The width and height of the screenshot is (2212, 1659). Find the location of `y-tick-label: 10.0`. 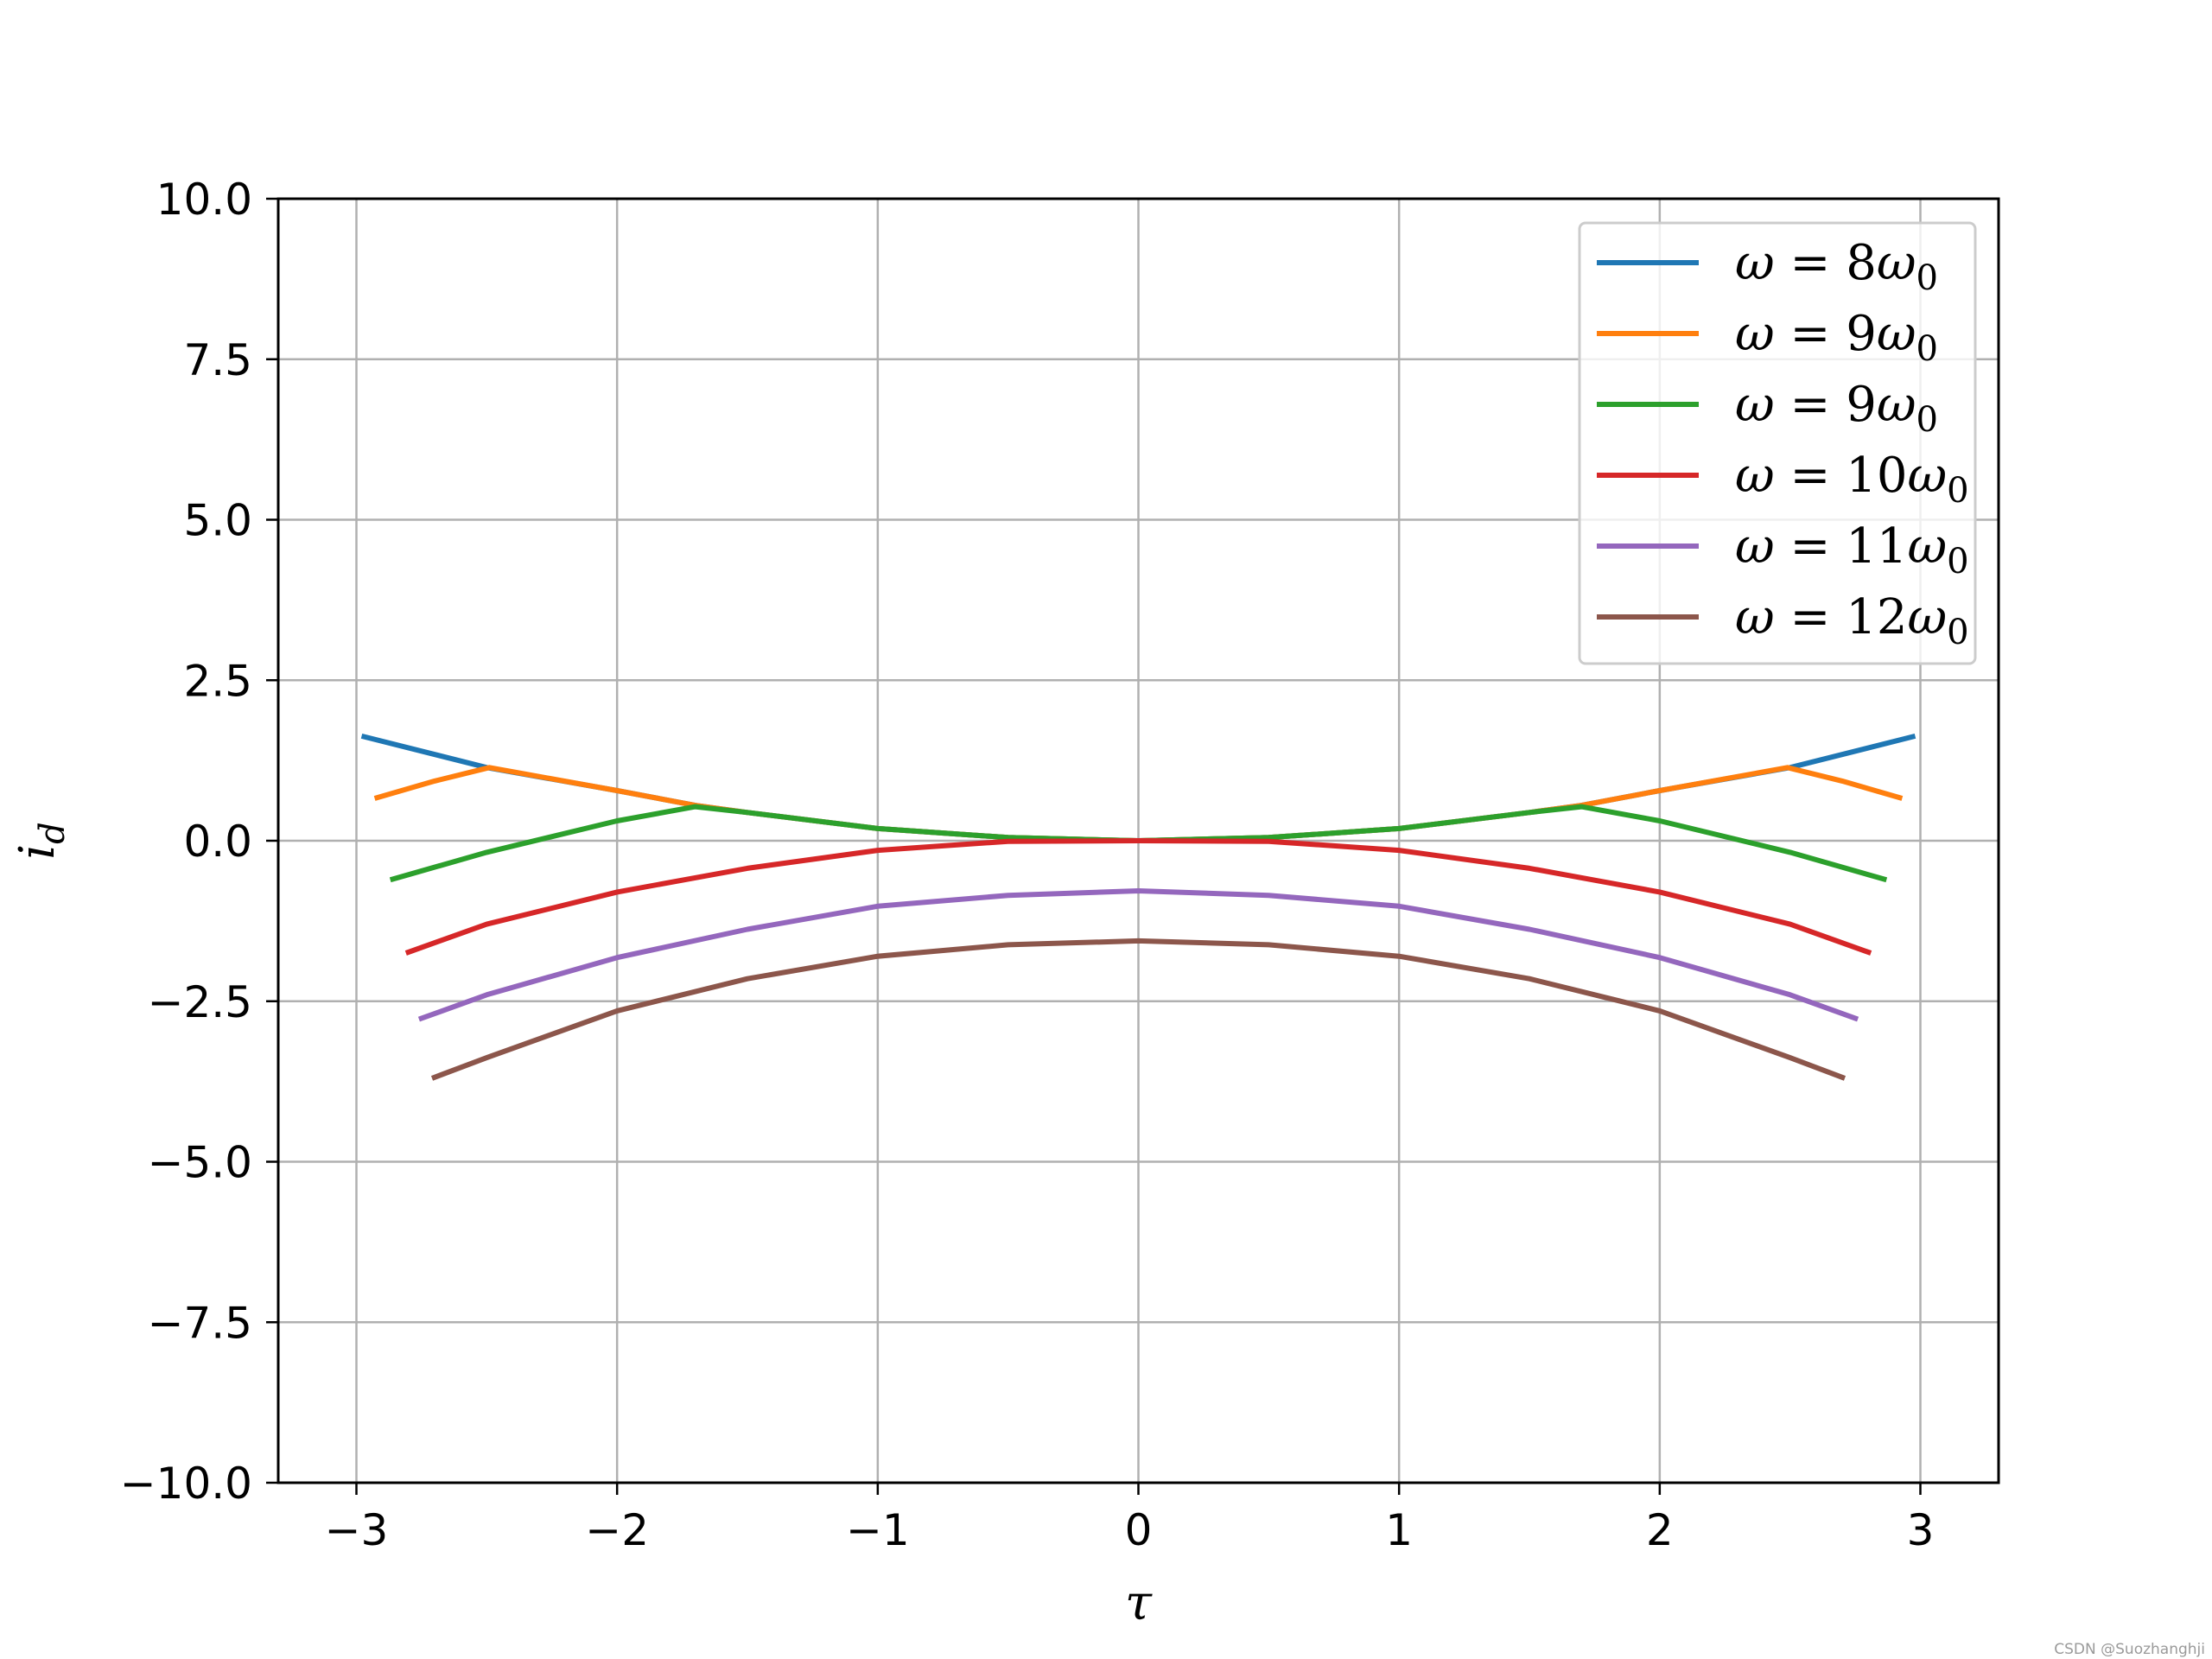

y-tick-label: 10.0 is located at coordinates (204, 200).